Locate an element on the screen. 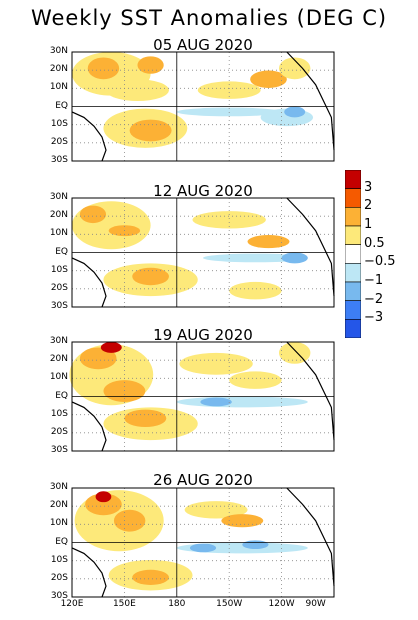 The width and height of the screenshot is (418, 620). colorbar-level-label: −1 is located at coordinates (374, 280).